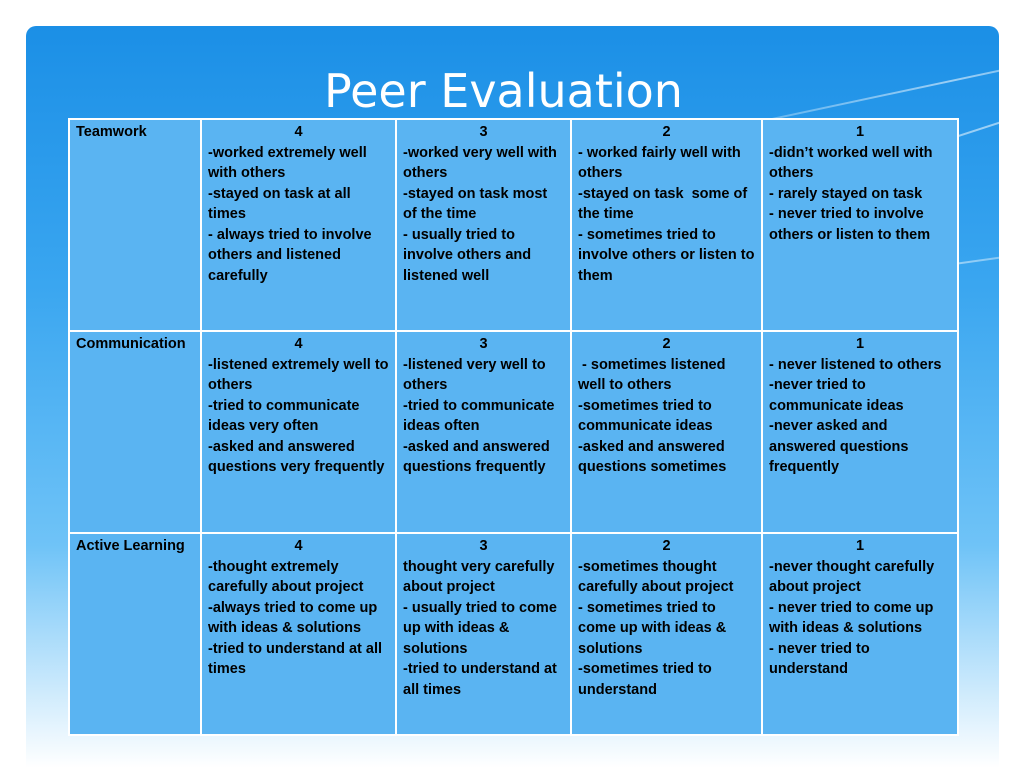  What do you see at coordinates (846, 193) in the screenshot?
I see `criterion-text: - rarely stayed on task` at bounding box center [846, 193].